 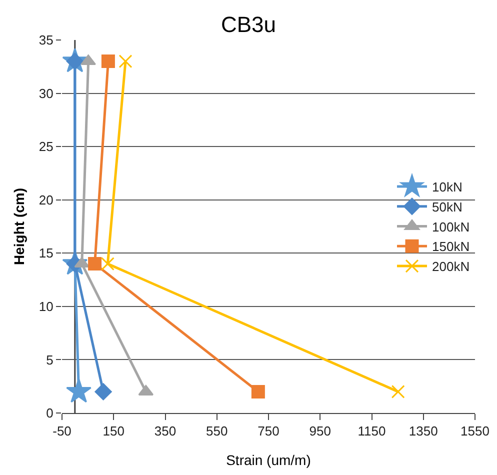 I want to click on legend-label: 50kN, so click(x=447, y=206).